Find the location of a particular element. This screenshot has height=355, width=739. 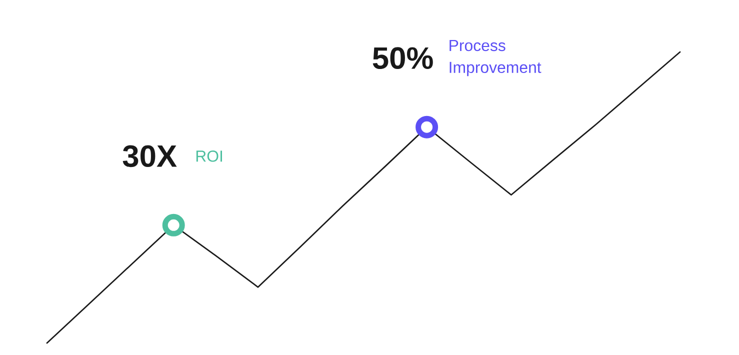

annotation: ROI is located at coordinates (209, 156).